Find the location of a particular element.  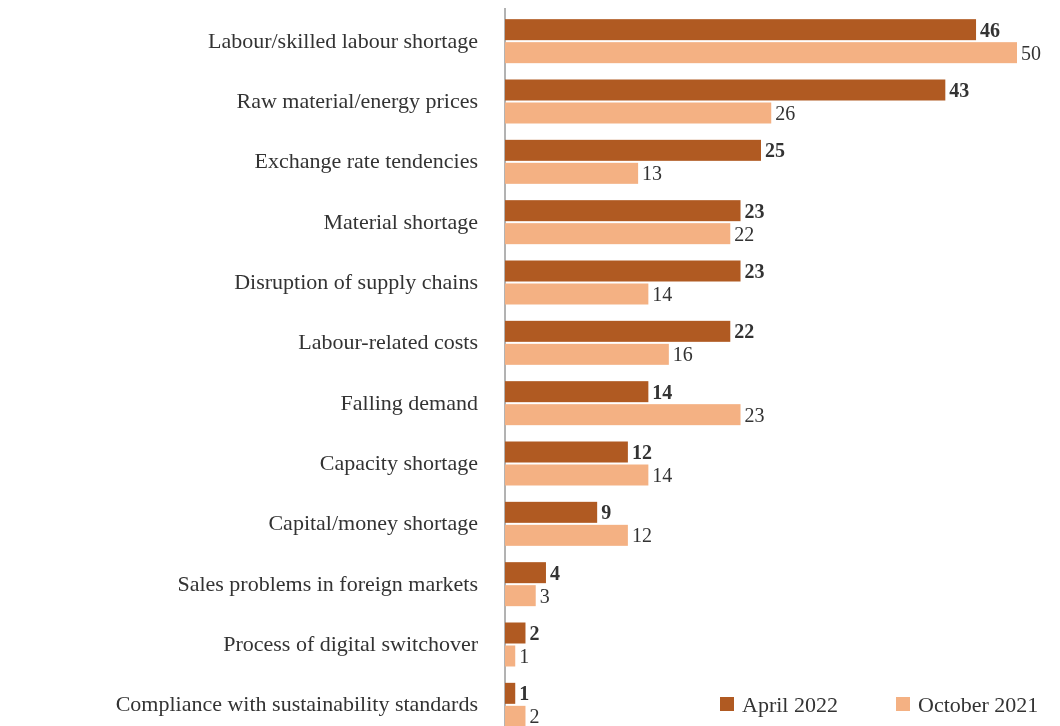

y-tick-label: Material shortage is located at coordinates (400, 221).